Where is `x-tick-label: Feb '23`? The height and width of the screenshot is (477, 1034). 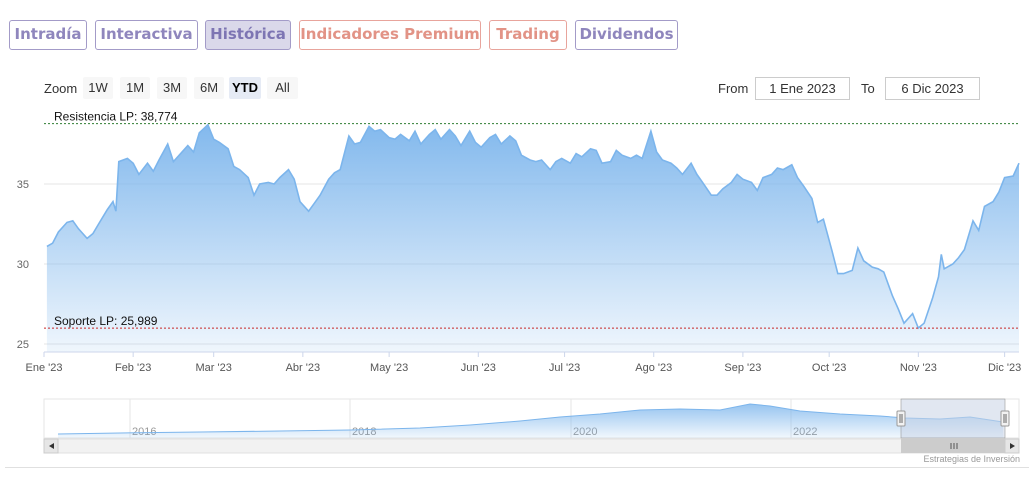 x-tick-label: Feb '23 is located at coordinates (133, 368).